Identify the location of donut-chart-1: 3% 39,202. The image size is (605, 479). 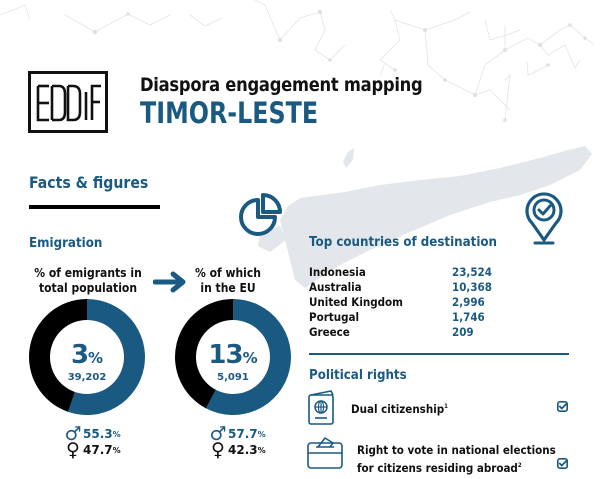
(87, 357).